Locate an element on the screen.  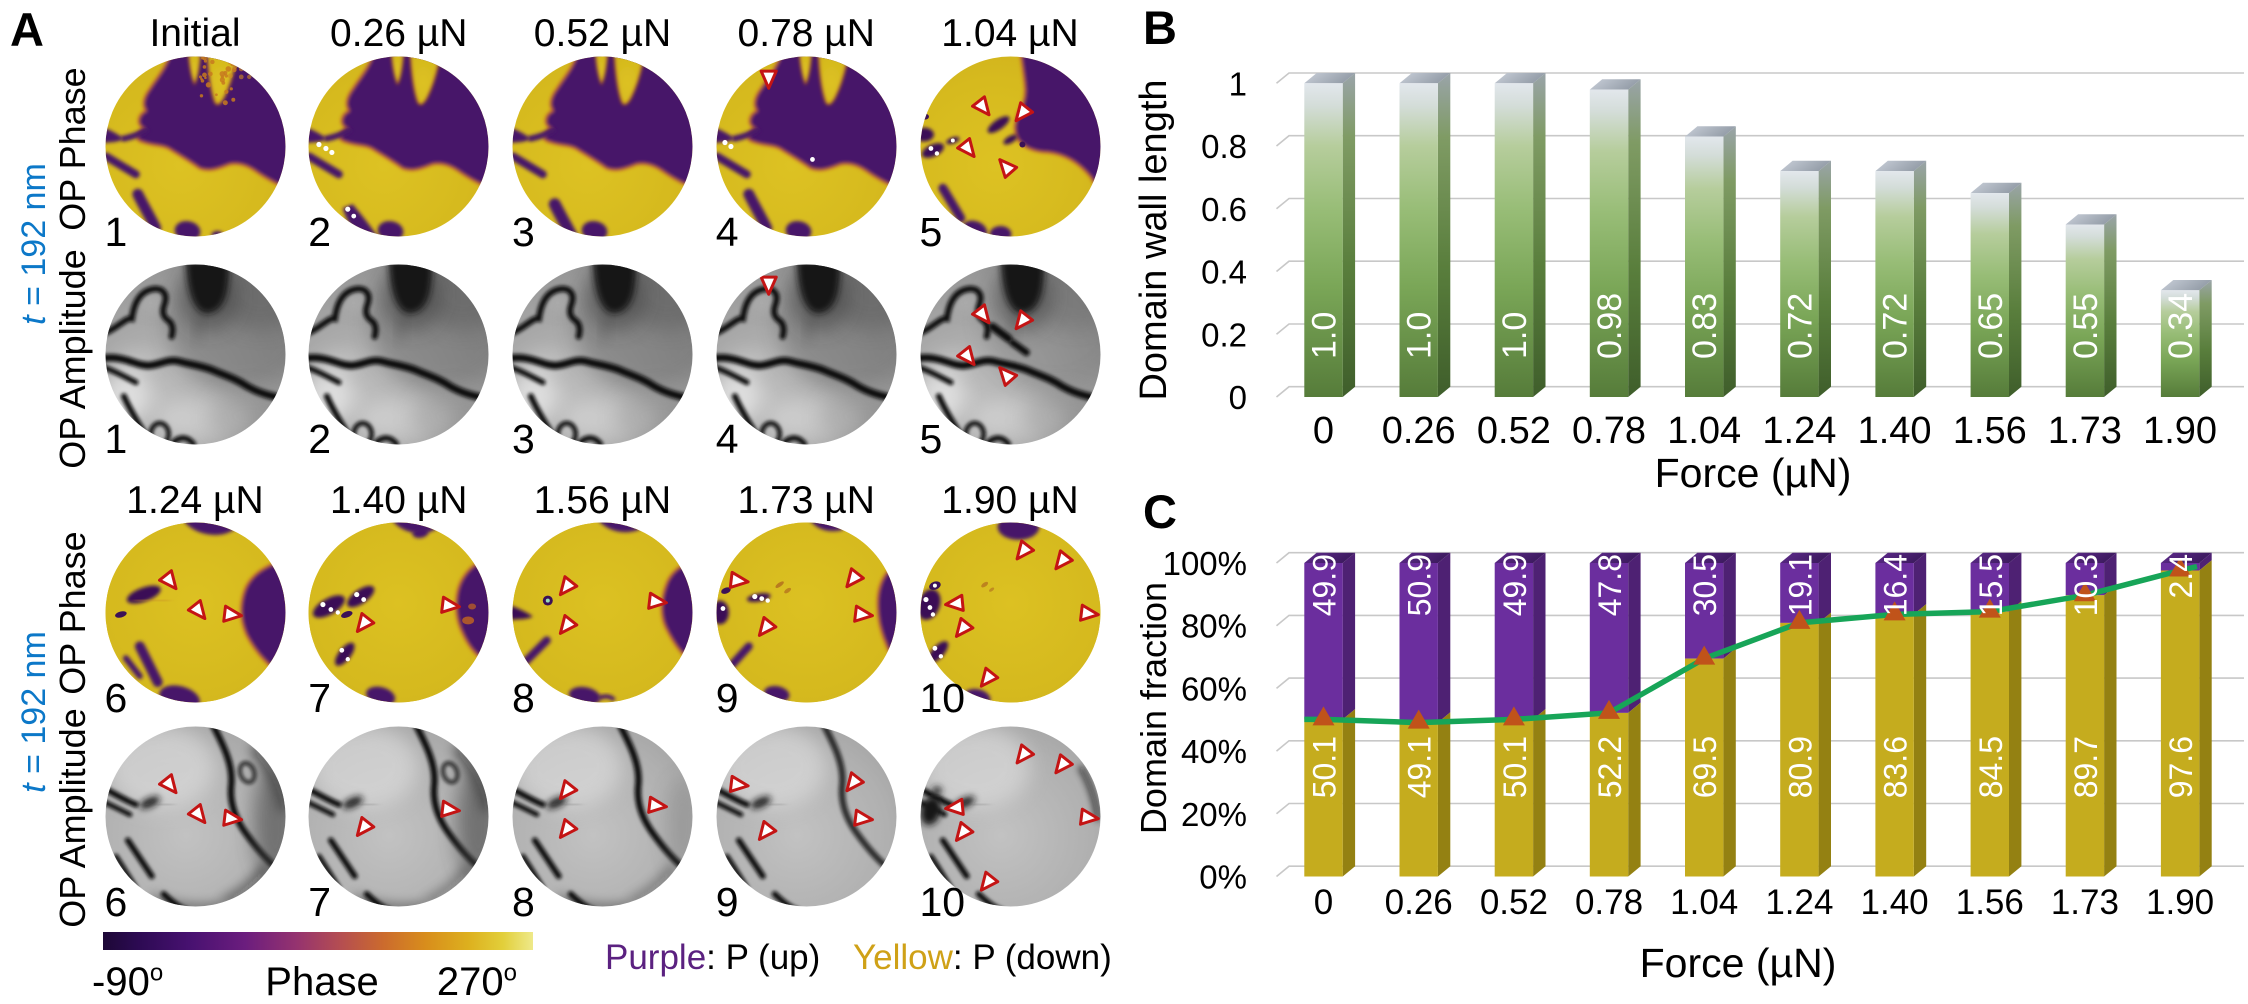
svg-text: 84.5 is located at coordinates (1991, 767).